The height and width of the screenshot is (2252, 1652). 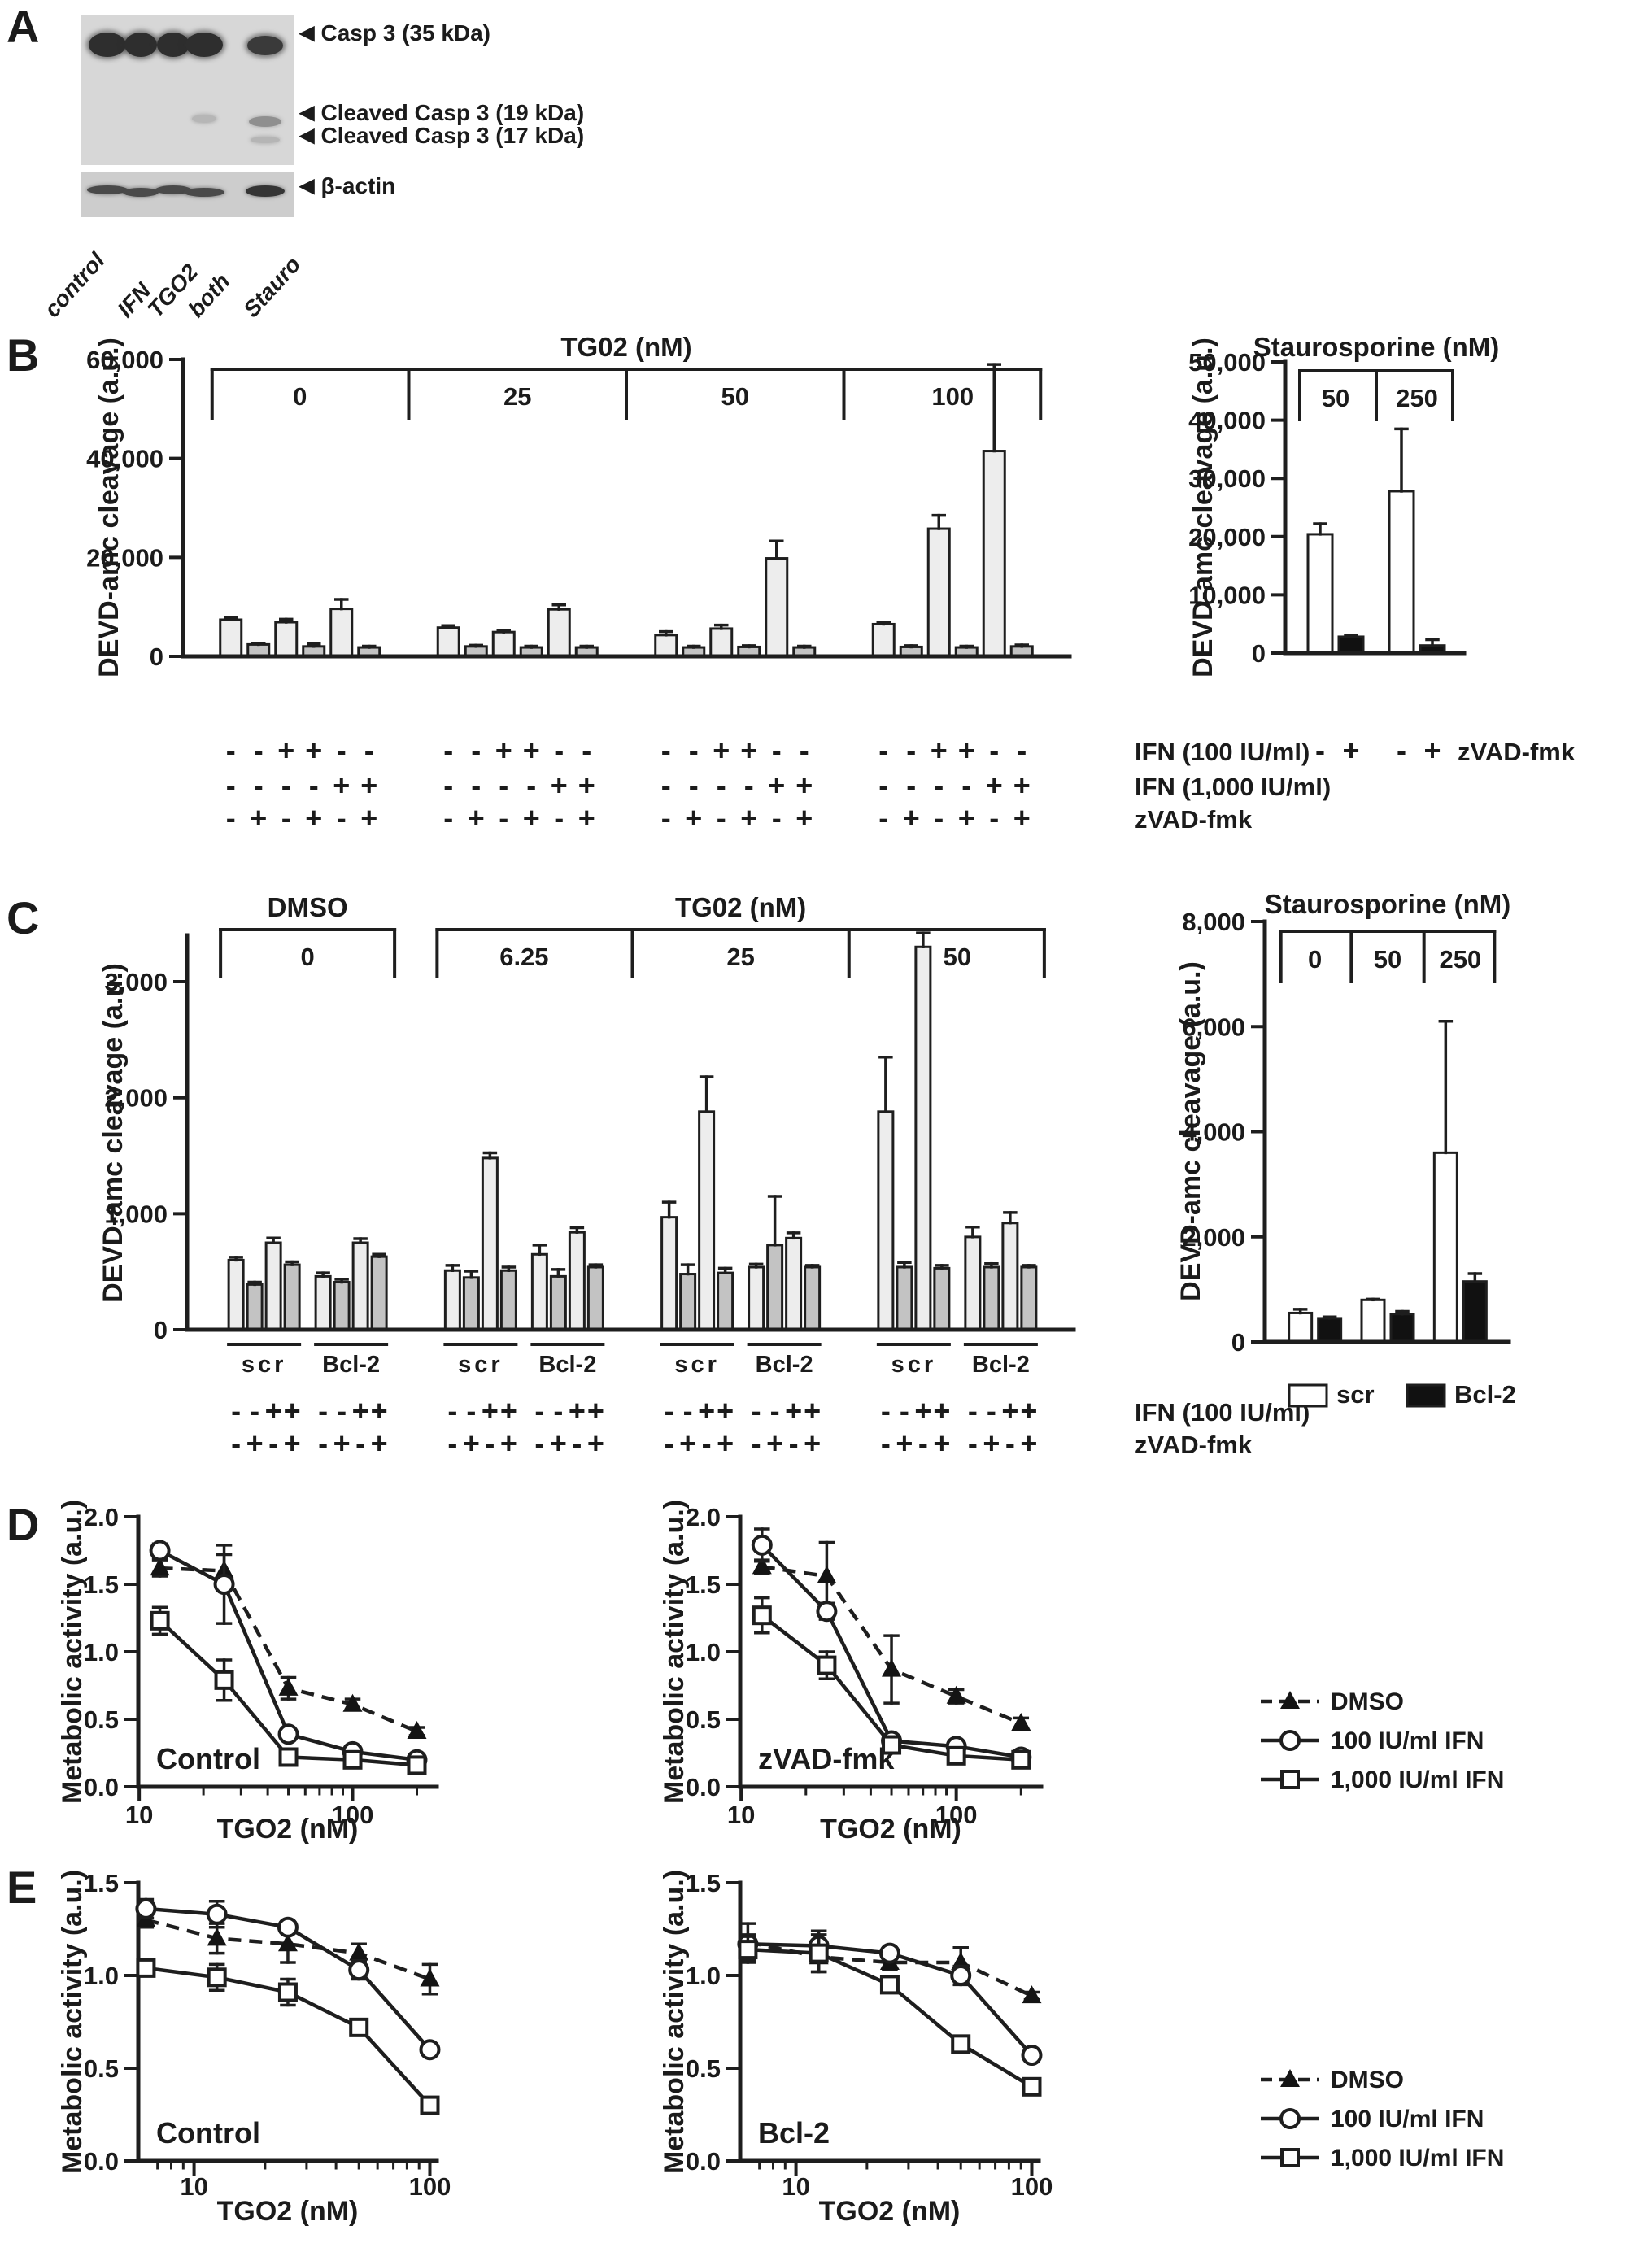 What do you see at coordinates (697, 1365) in the screenshot?
I see `subgroup-label: scr` at bounding box center [697, 1365].